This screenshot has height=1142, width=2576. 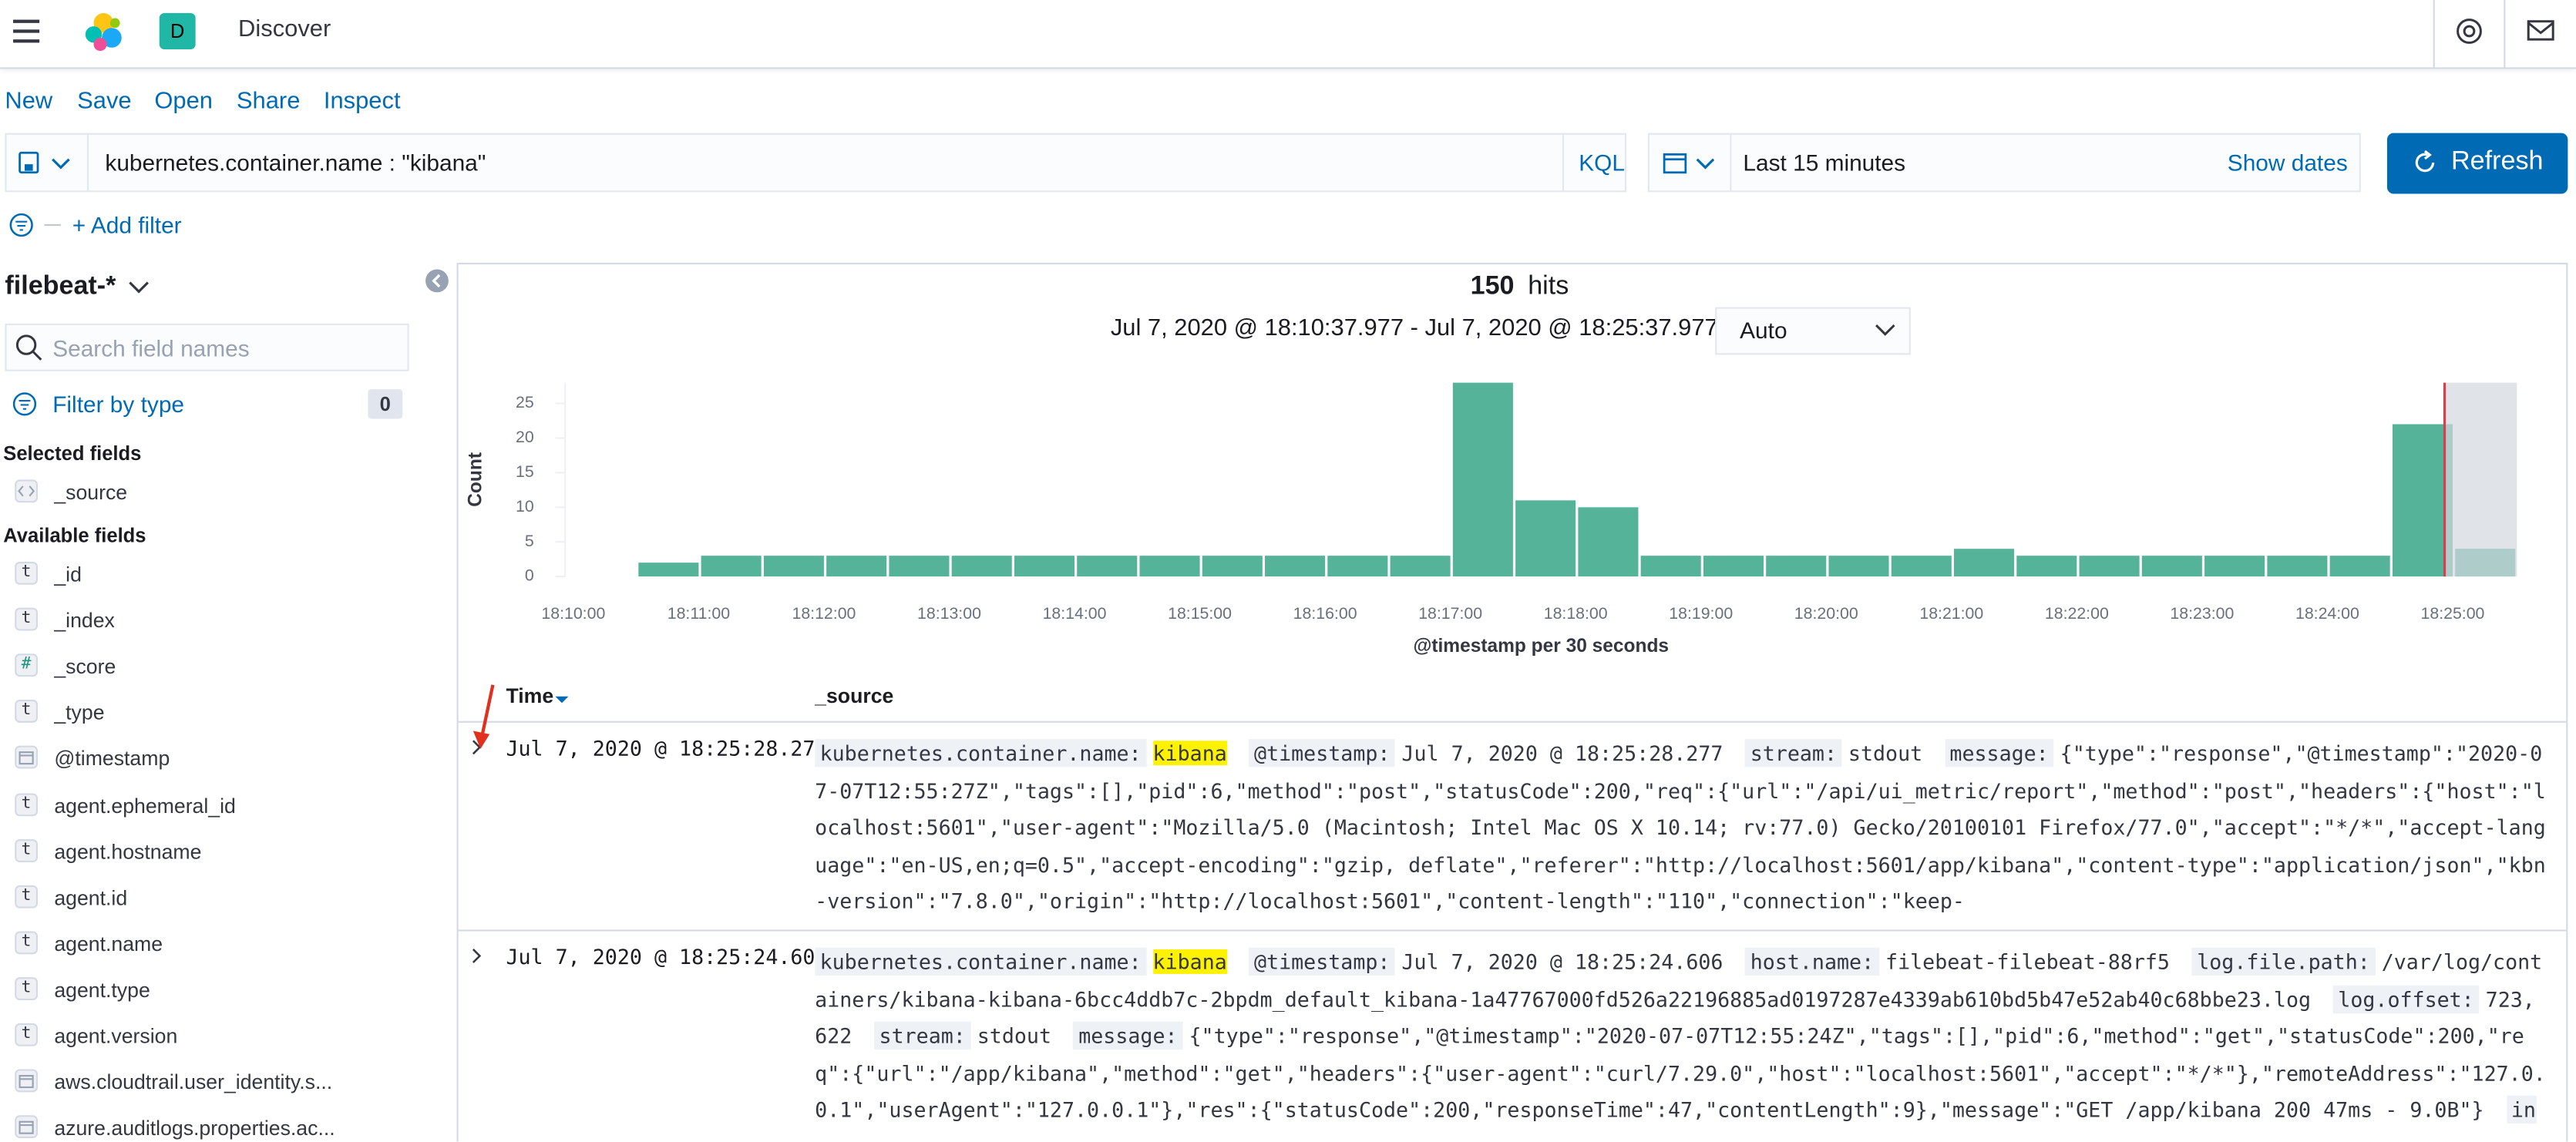 What do you see at coordinates (2469, 31) in the screenshot?
I see `help-button` at bounding box center [2469, 31].